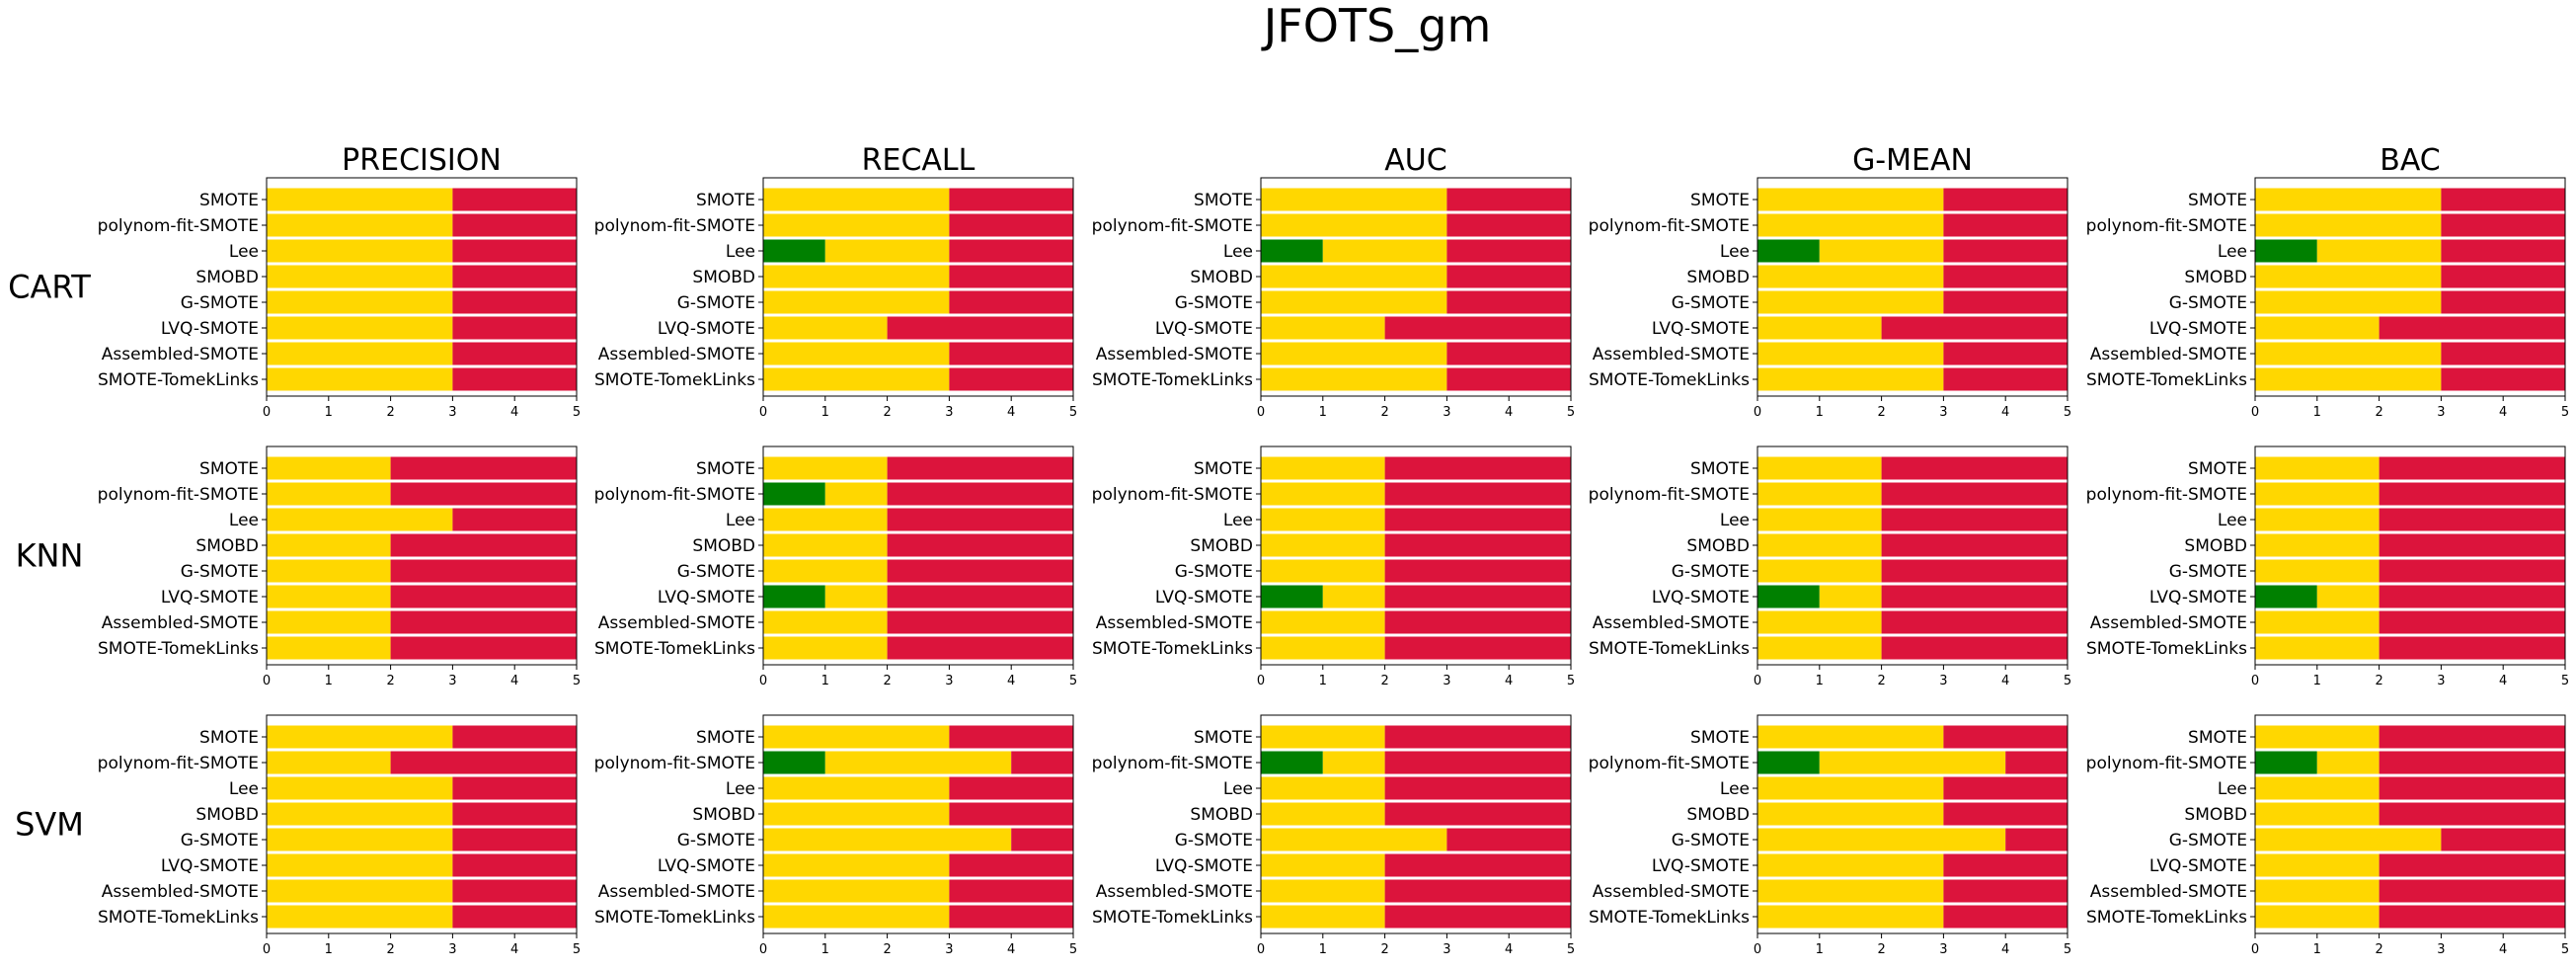 This screenshot has height=971, width=2576. What do you see at coordinates (220, 303) in the screenshot?
I see `y-tick-label: G-SMOTE` at bounding box center [220, 303].